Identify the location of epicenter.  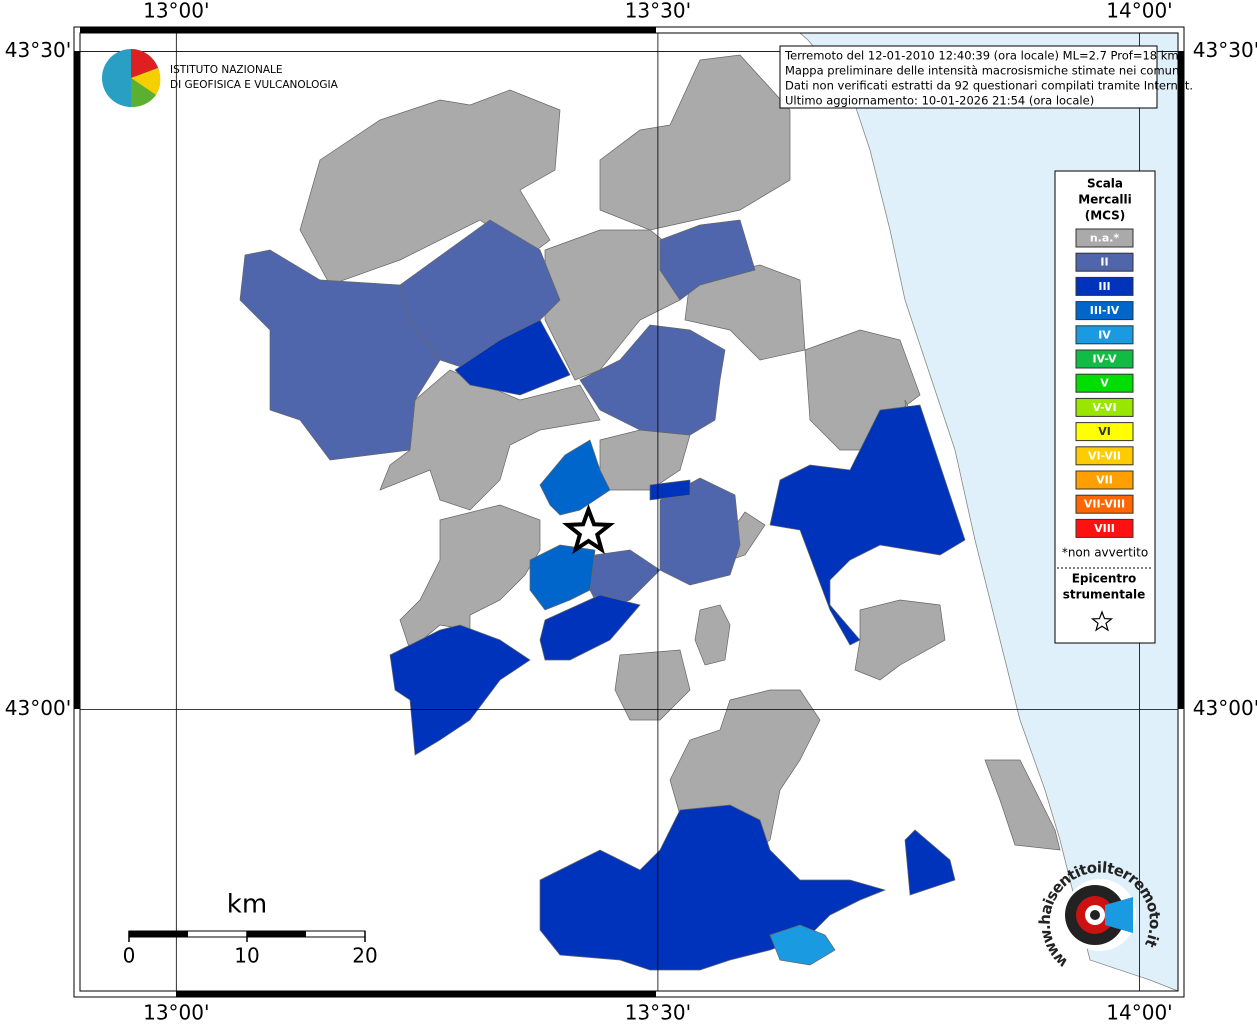
(588, 529).